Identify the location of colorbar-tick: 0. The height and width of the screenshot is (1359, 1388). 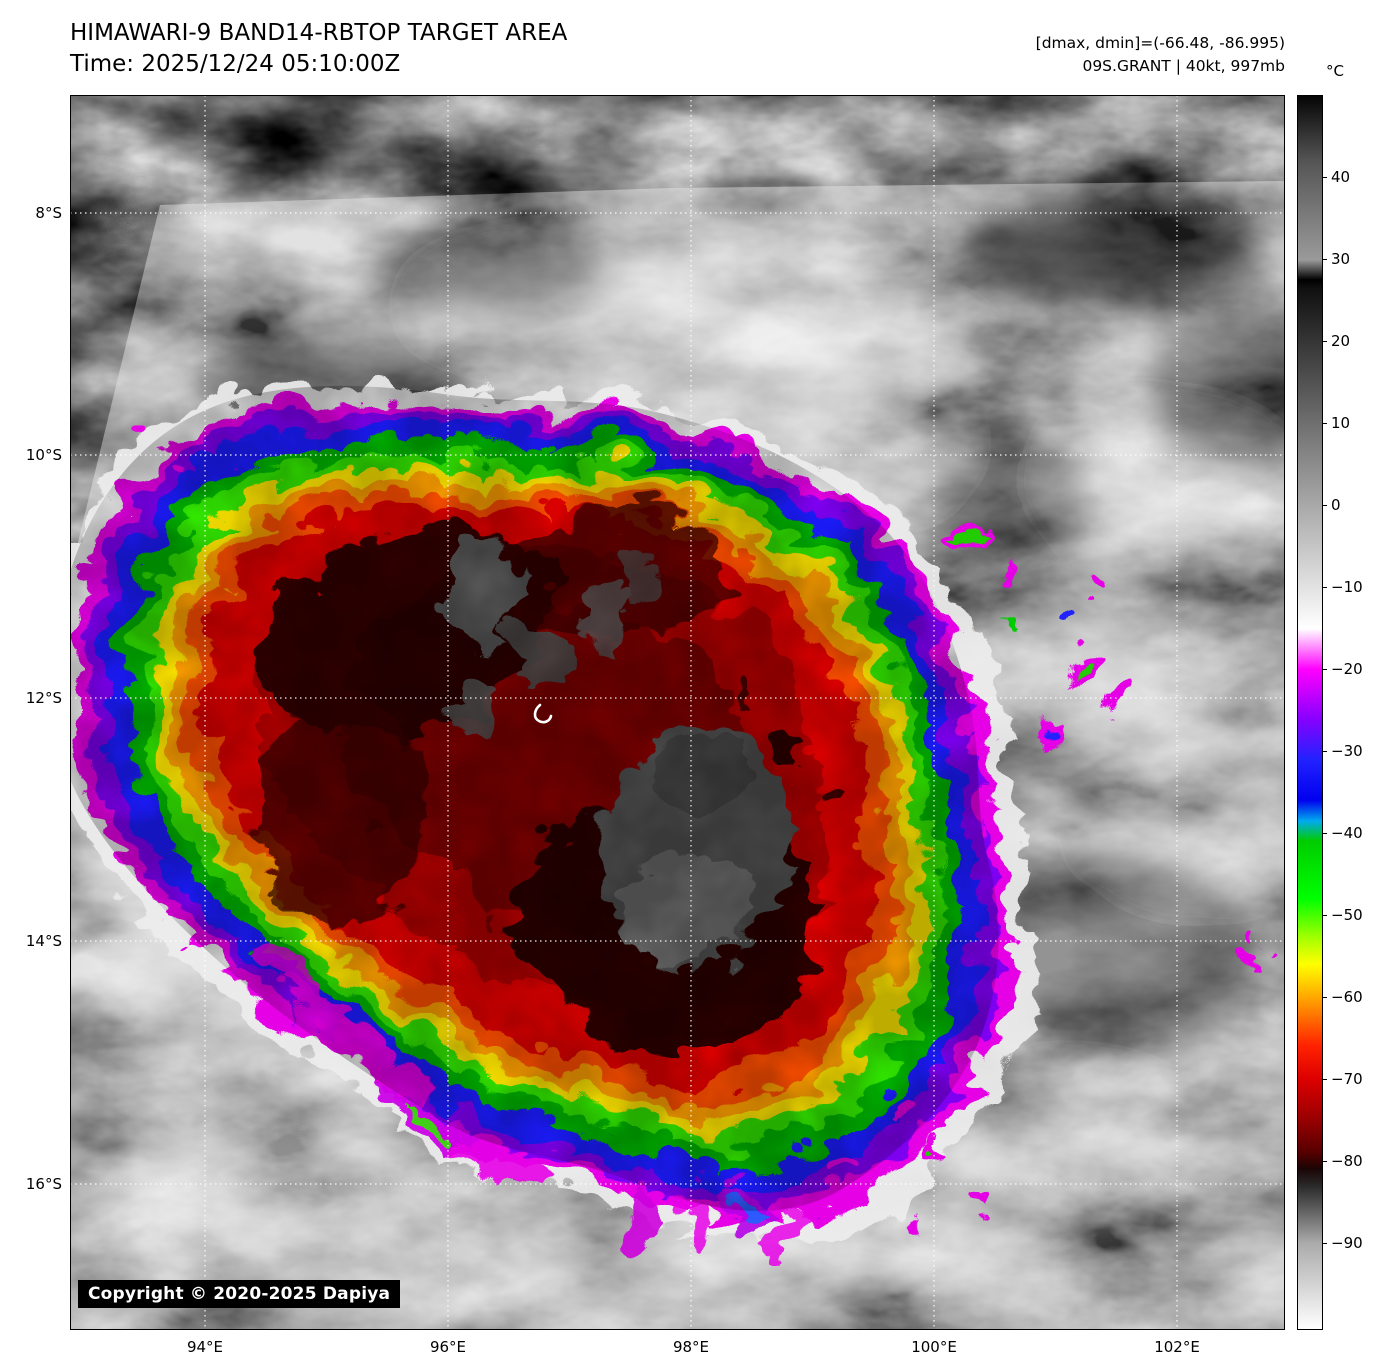
(1331, 505).